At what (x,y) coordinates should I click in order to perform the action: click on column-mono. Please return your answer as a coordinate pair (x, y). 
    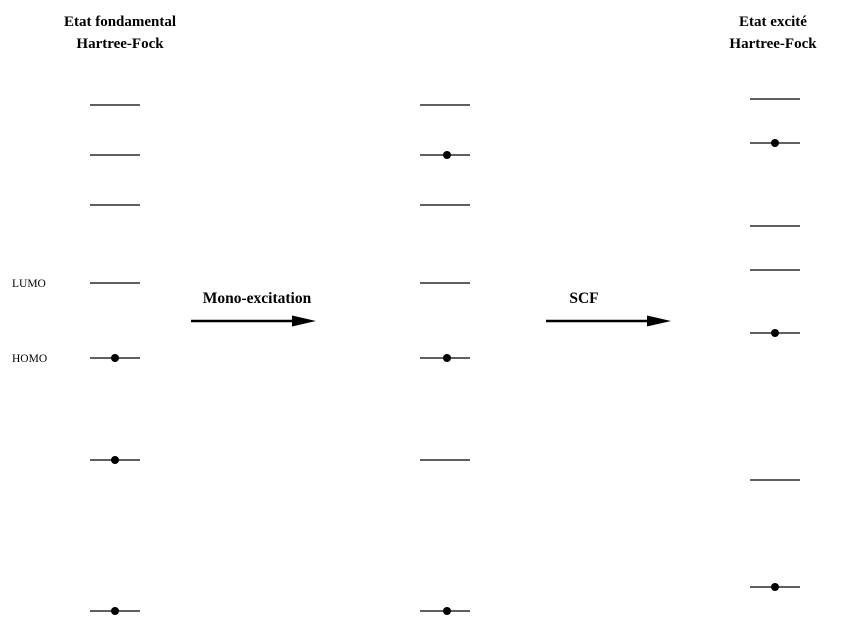
    Looking at the image, I should click on (445, 359).